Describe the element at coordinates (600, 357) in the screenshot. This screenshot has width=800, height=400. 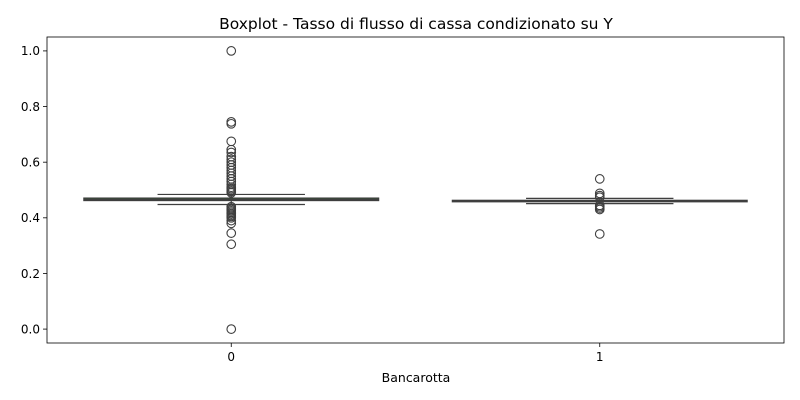
I see `x-tick-label: 1` at that location.